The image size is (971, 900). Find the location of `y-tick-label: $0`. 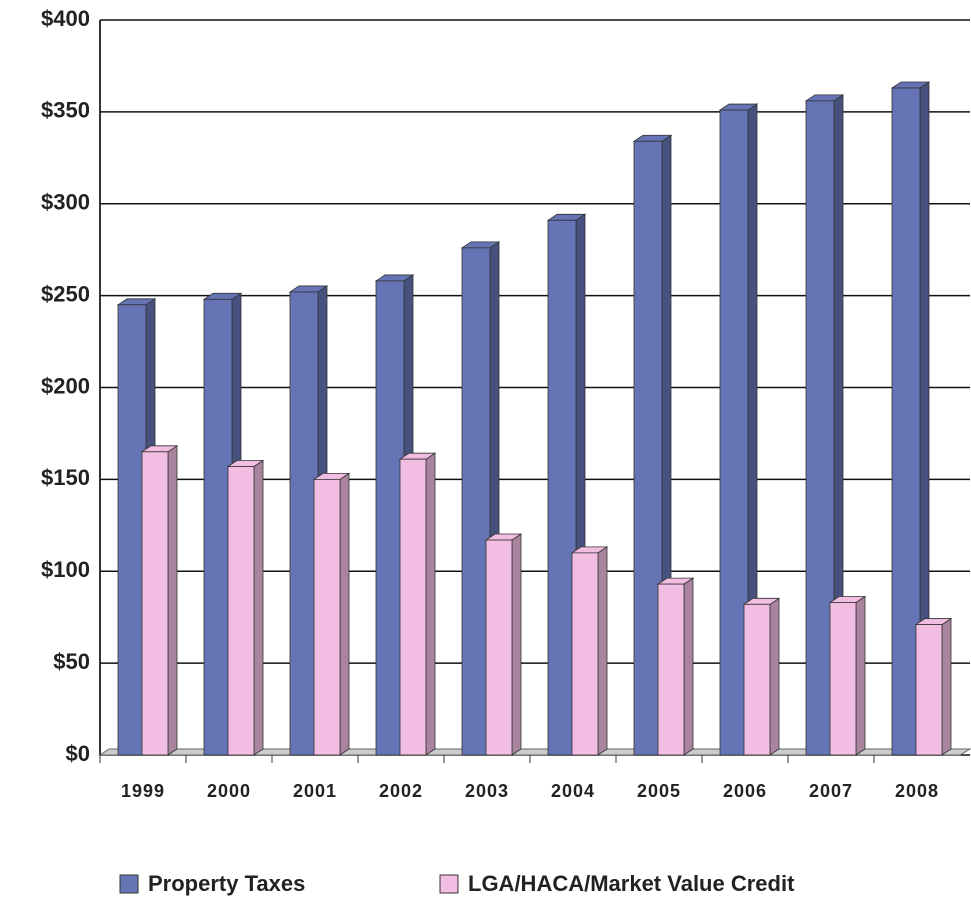

y-tick-label: $0 is located at coordinates (78, 753).